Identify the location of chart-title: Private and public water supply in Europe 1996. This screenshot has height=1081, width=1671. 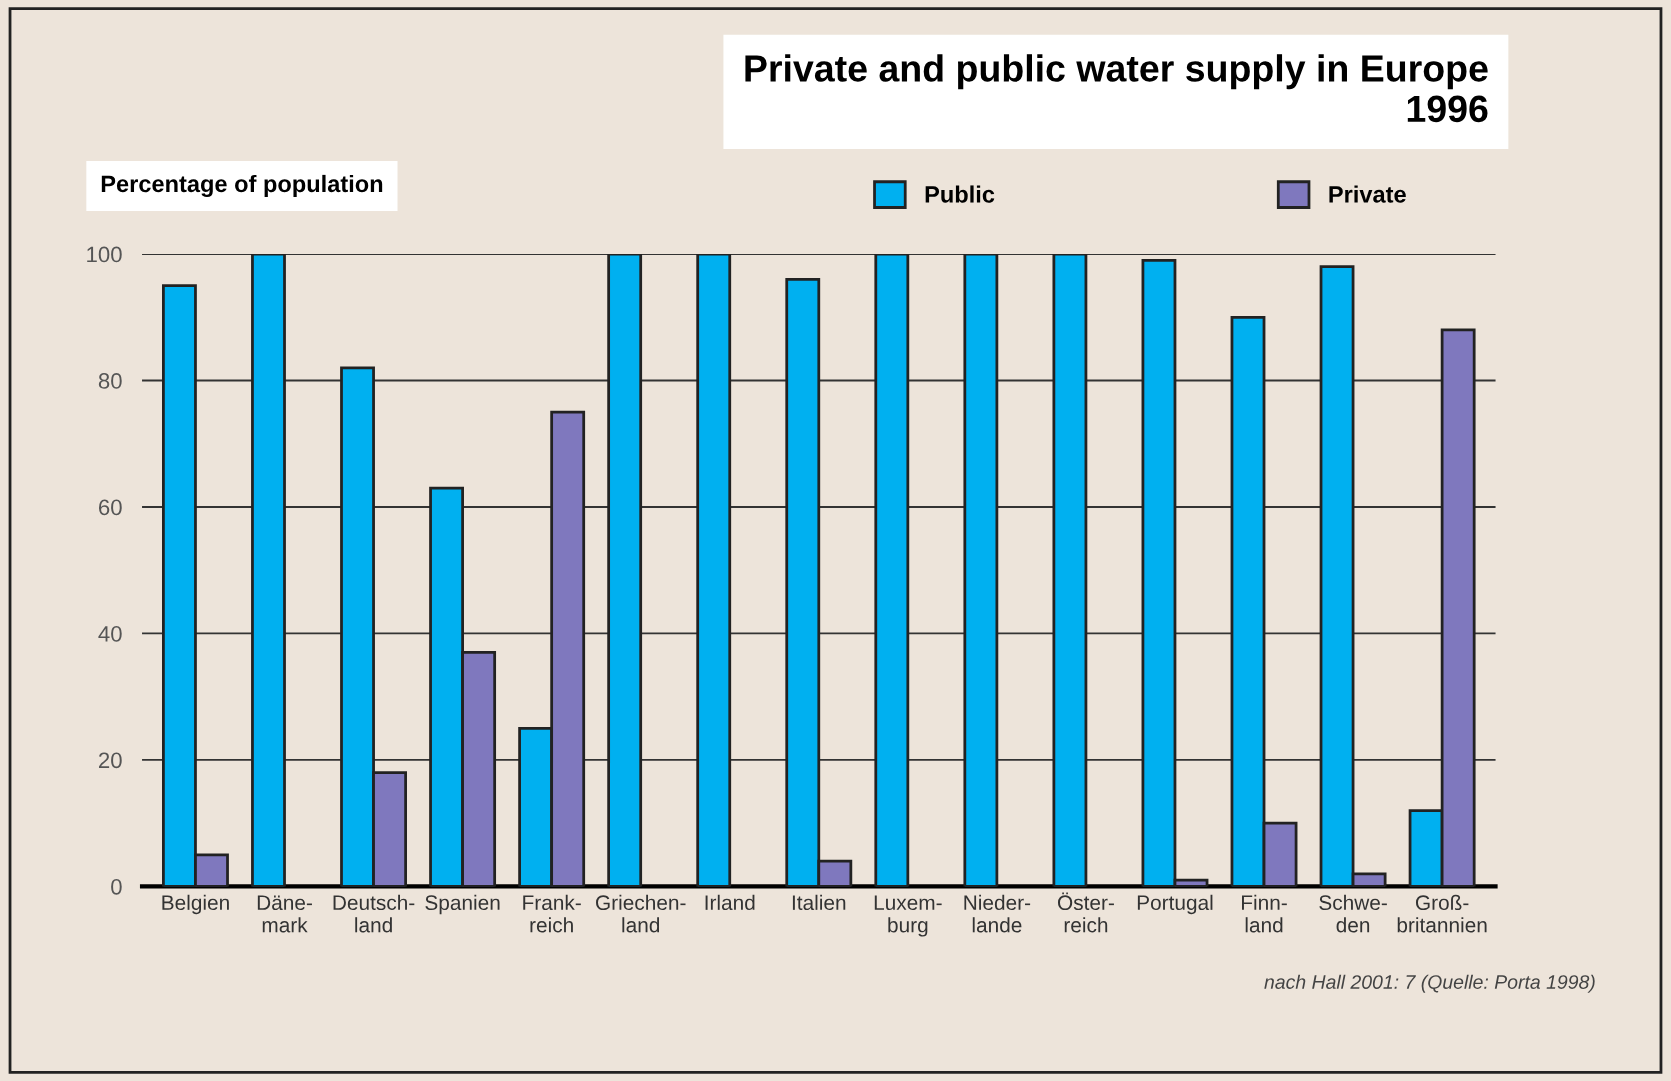
(1116, 88).